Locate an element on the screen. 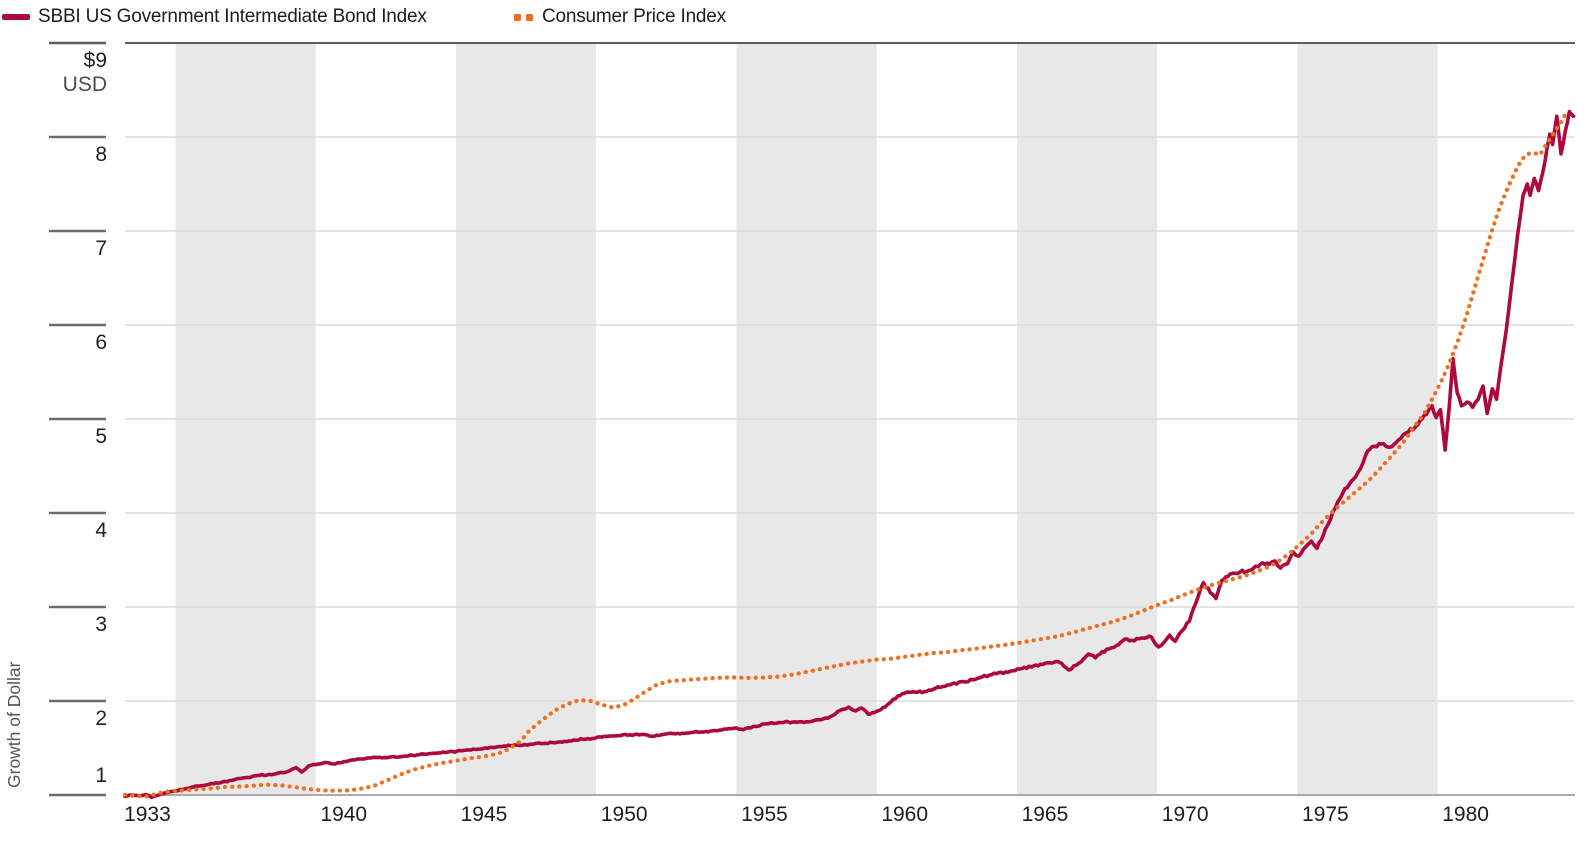 The image size is (1592, 850). x-tick-label: 1960 is located at coordinates (904, 814).